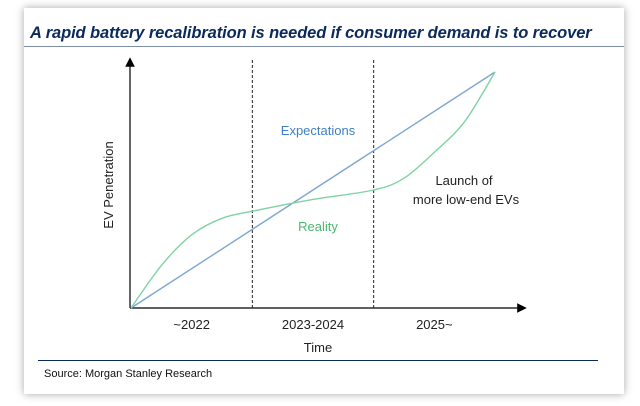 Image resolution: width=640 pixels, height=406 pixels. Describe the element at coordinates (463, 180) in the screenshot. I see `annotation-line-1: Launch of` at that location.